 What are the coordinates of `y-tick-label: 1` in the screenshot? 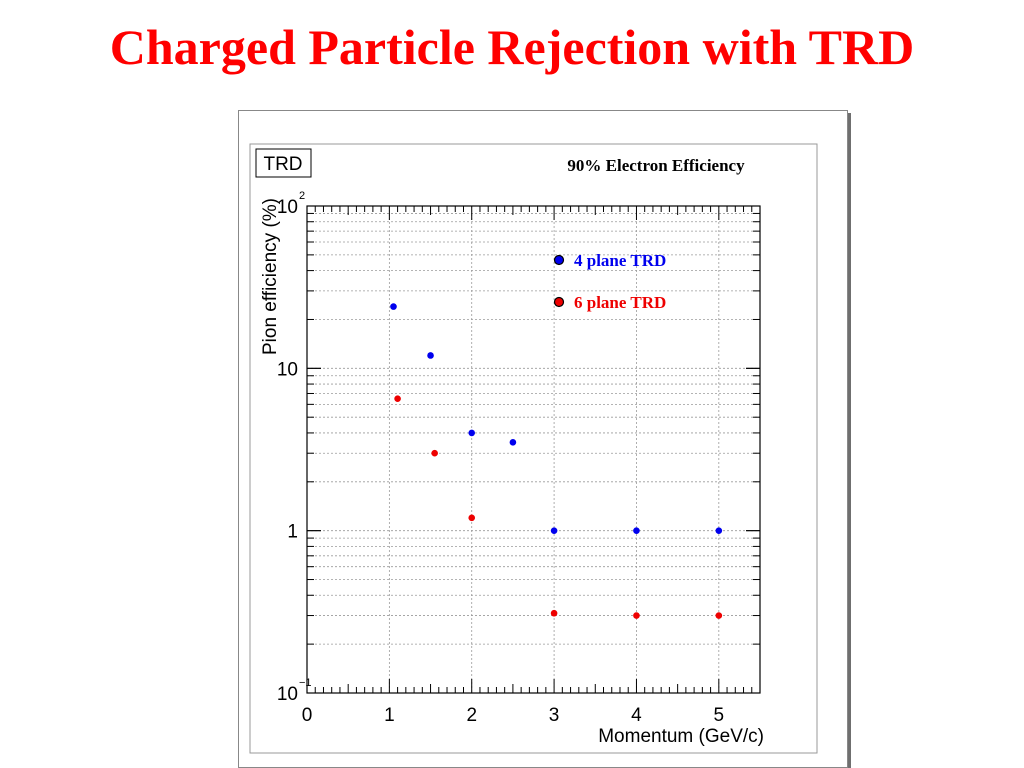 It's located at (292, 532).